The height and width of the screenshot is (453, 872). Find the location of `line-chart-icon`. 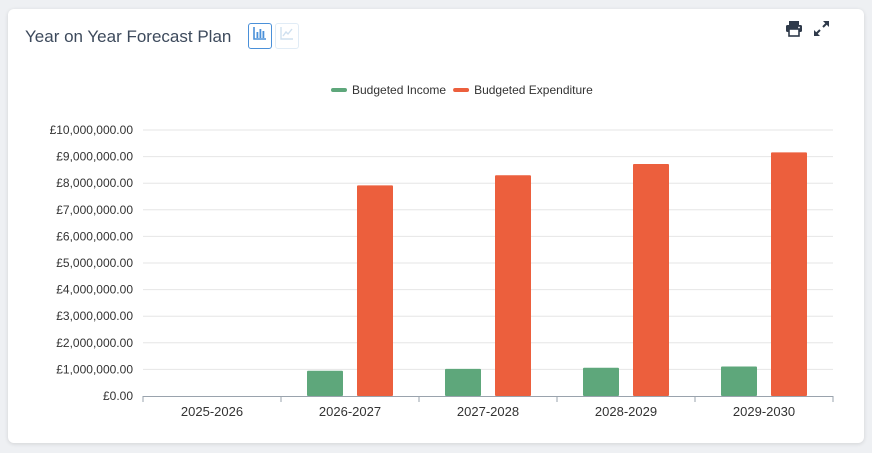

line-chart-icon is located at coordinates (287, 36).